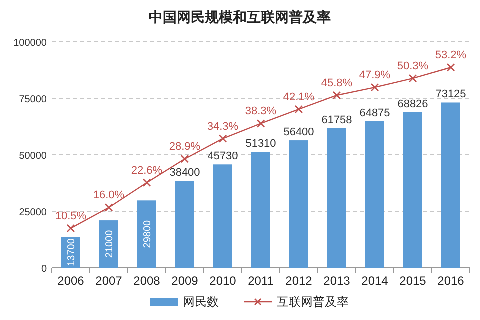 Image resolution: width=480 pixels, height=320 pixels. Describe the element at coordinates (223, 126) in the screenshot. I see `data-label: 34.3%` at that location.